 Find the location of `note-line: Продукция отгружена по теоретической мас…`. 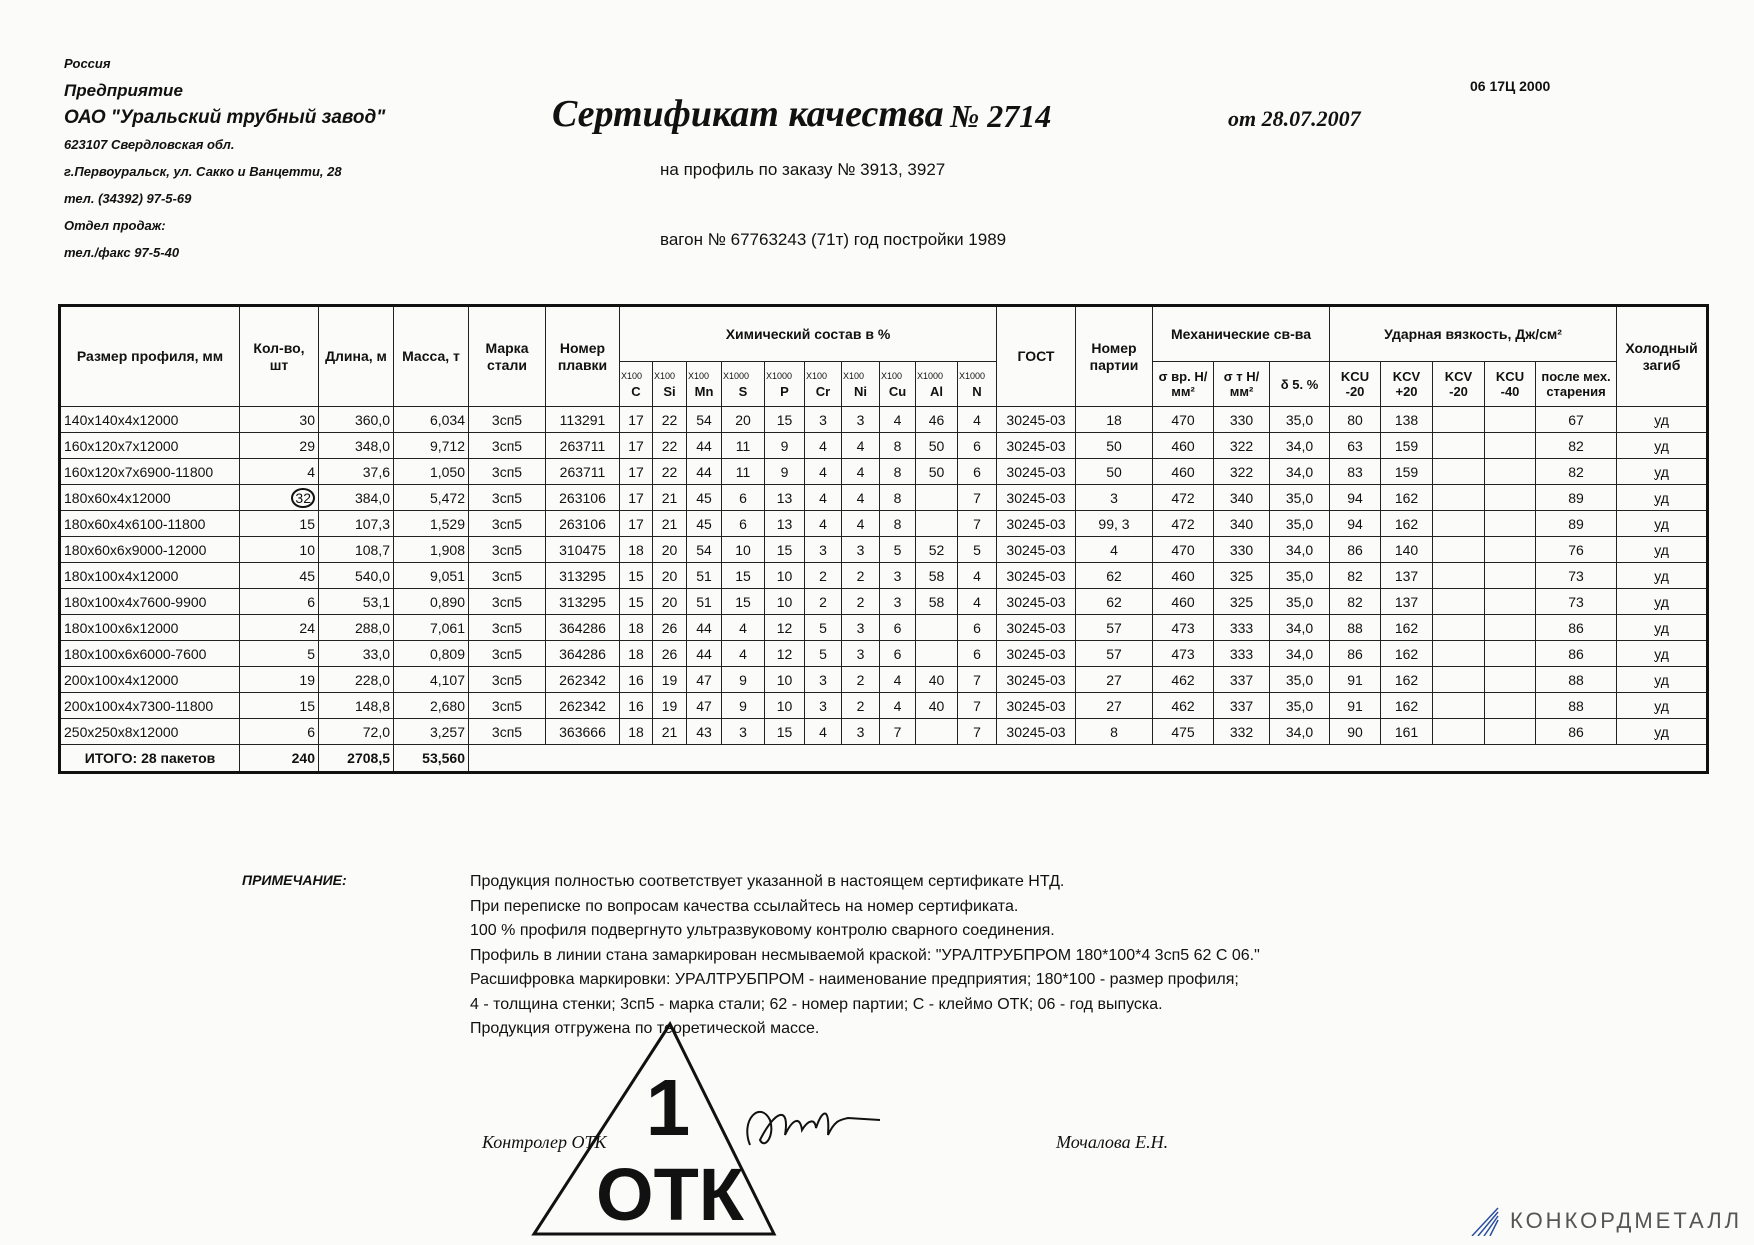

note-line: Продукция отгружена по теоретической мас… is located at coordinates (645, 1028).